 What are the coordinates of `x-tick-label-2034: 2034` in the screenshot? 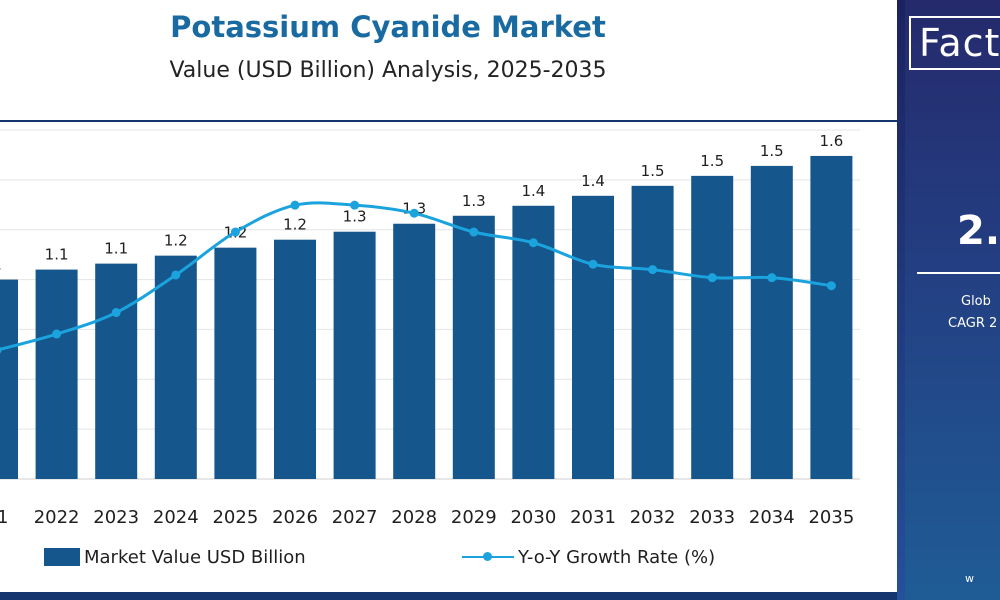 It's located at (772, 517).